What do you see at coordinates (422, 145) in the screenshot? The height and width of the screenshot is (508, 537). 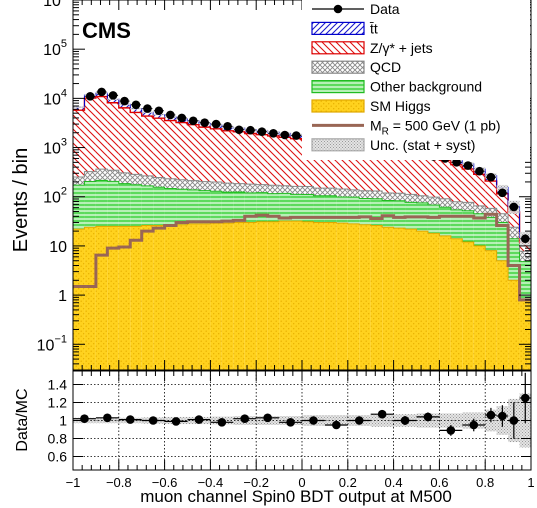 I see `legend-label-unc: Unc. (stat + syst)` at bounding box center [422, 145].